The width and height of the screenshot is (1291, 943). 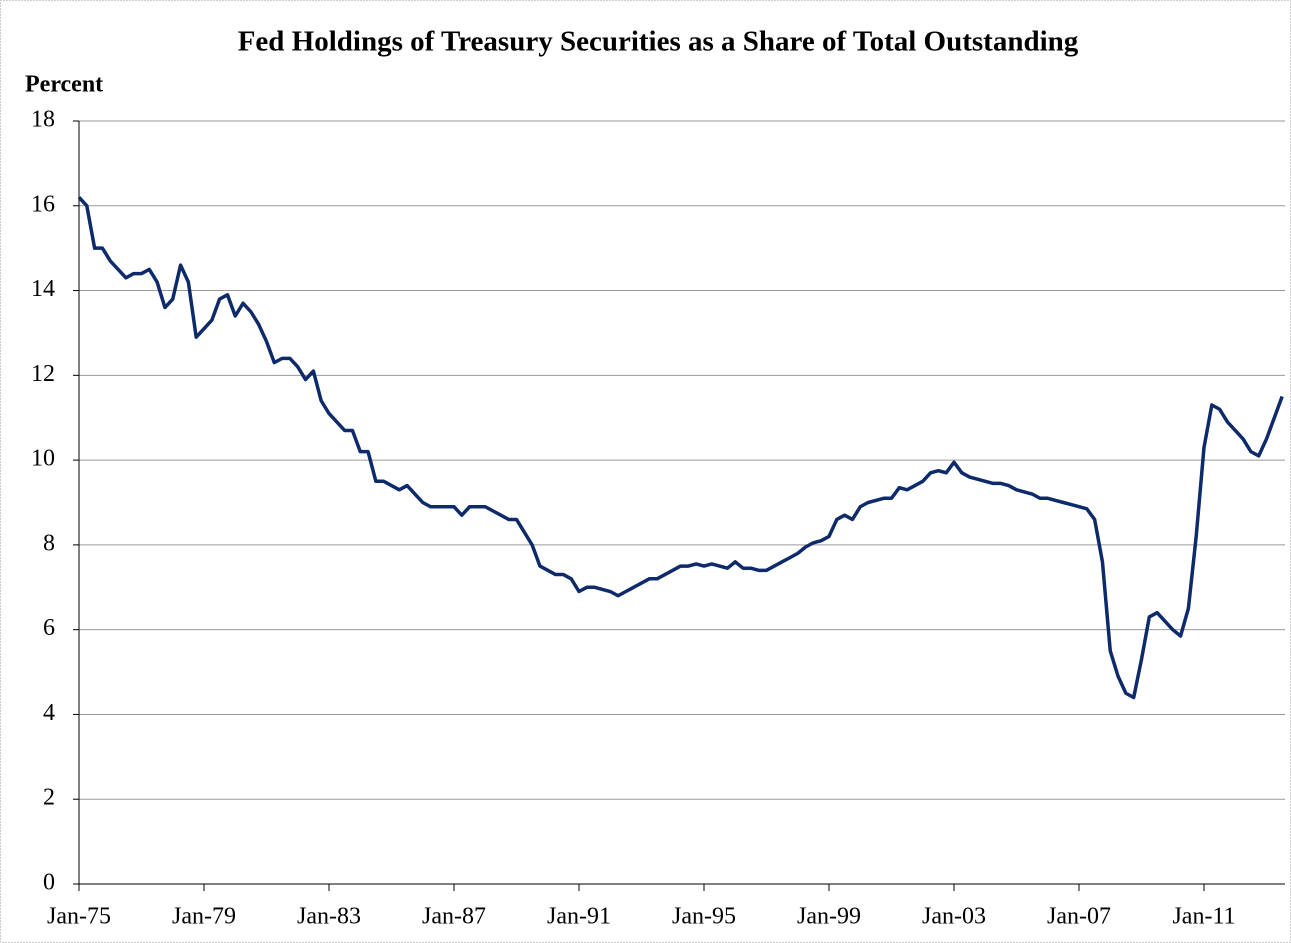 I want to click on y-tick-label: 6, so click(x=49, y=628).